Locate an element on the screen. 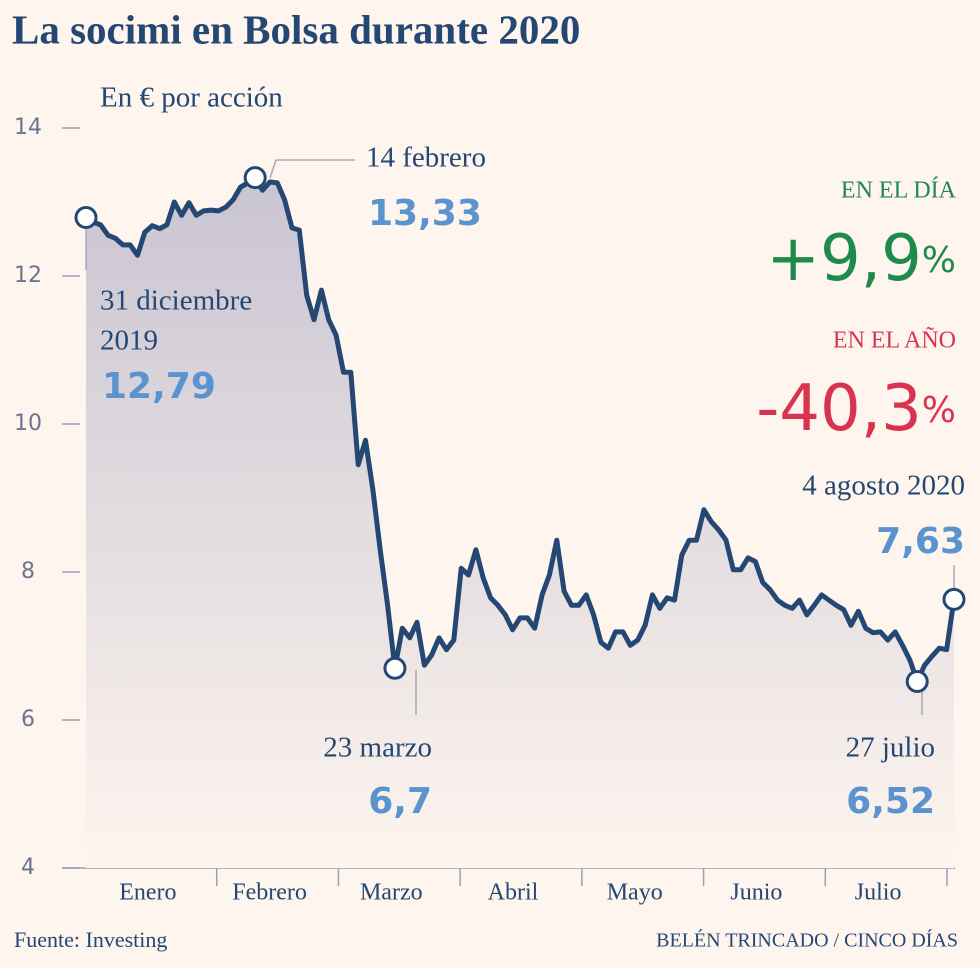  y-tick-label: 4 is located at coordinates (28, 867).